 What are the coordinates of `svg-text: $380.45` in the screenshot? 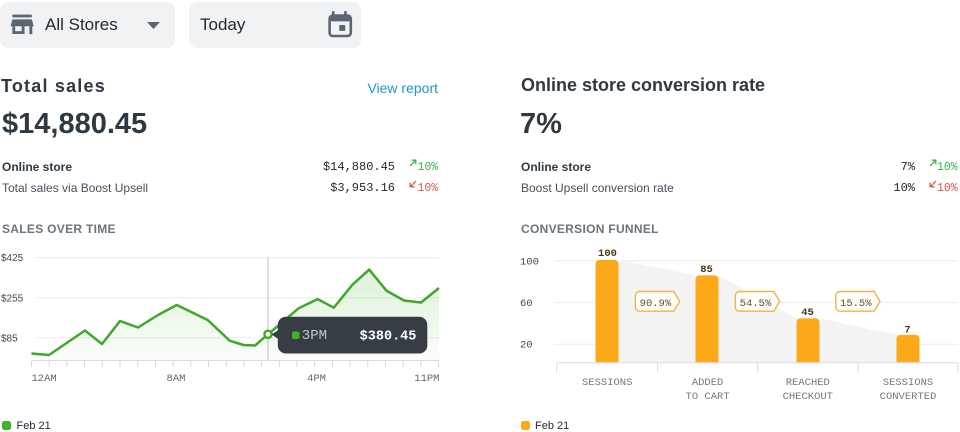 It's located at (388, 336).